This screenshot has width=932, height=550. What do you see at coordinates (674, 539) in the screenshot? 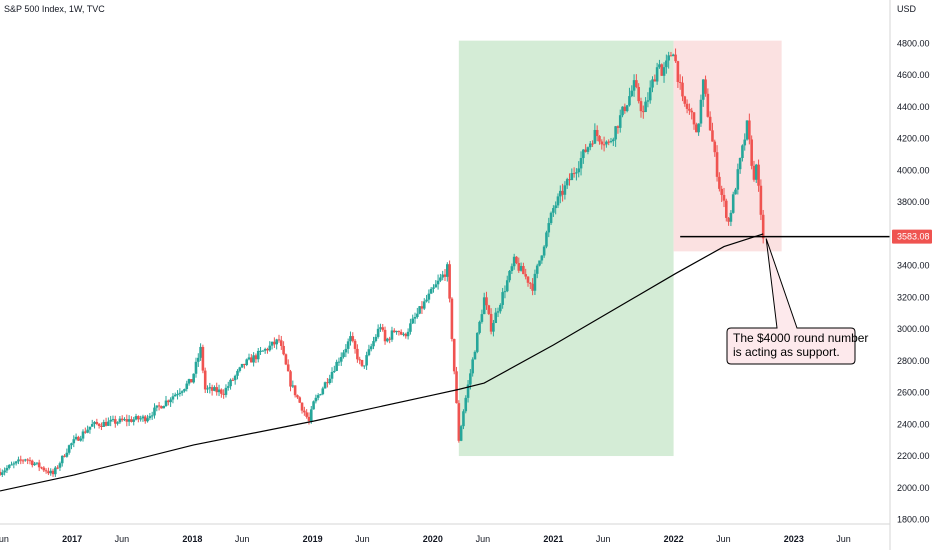
I see `x-tick-label: 2022` at bounding box center [674, 539].